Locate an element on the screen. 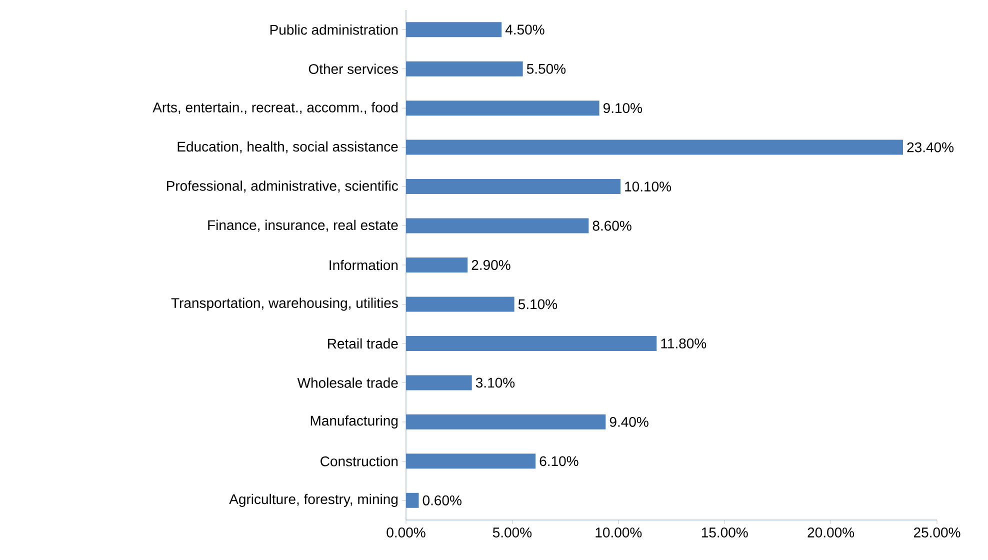  data-label: 2.90% is located at coordinates (491, 265).